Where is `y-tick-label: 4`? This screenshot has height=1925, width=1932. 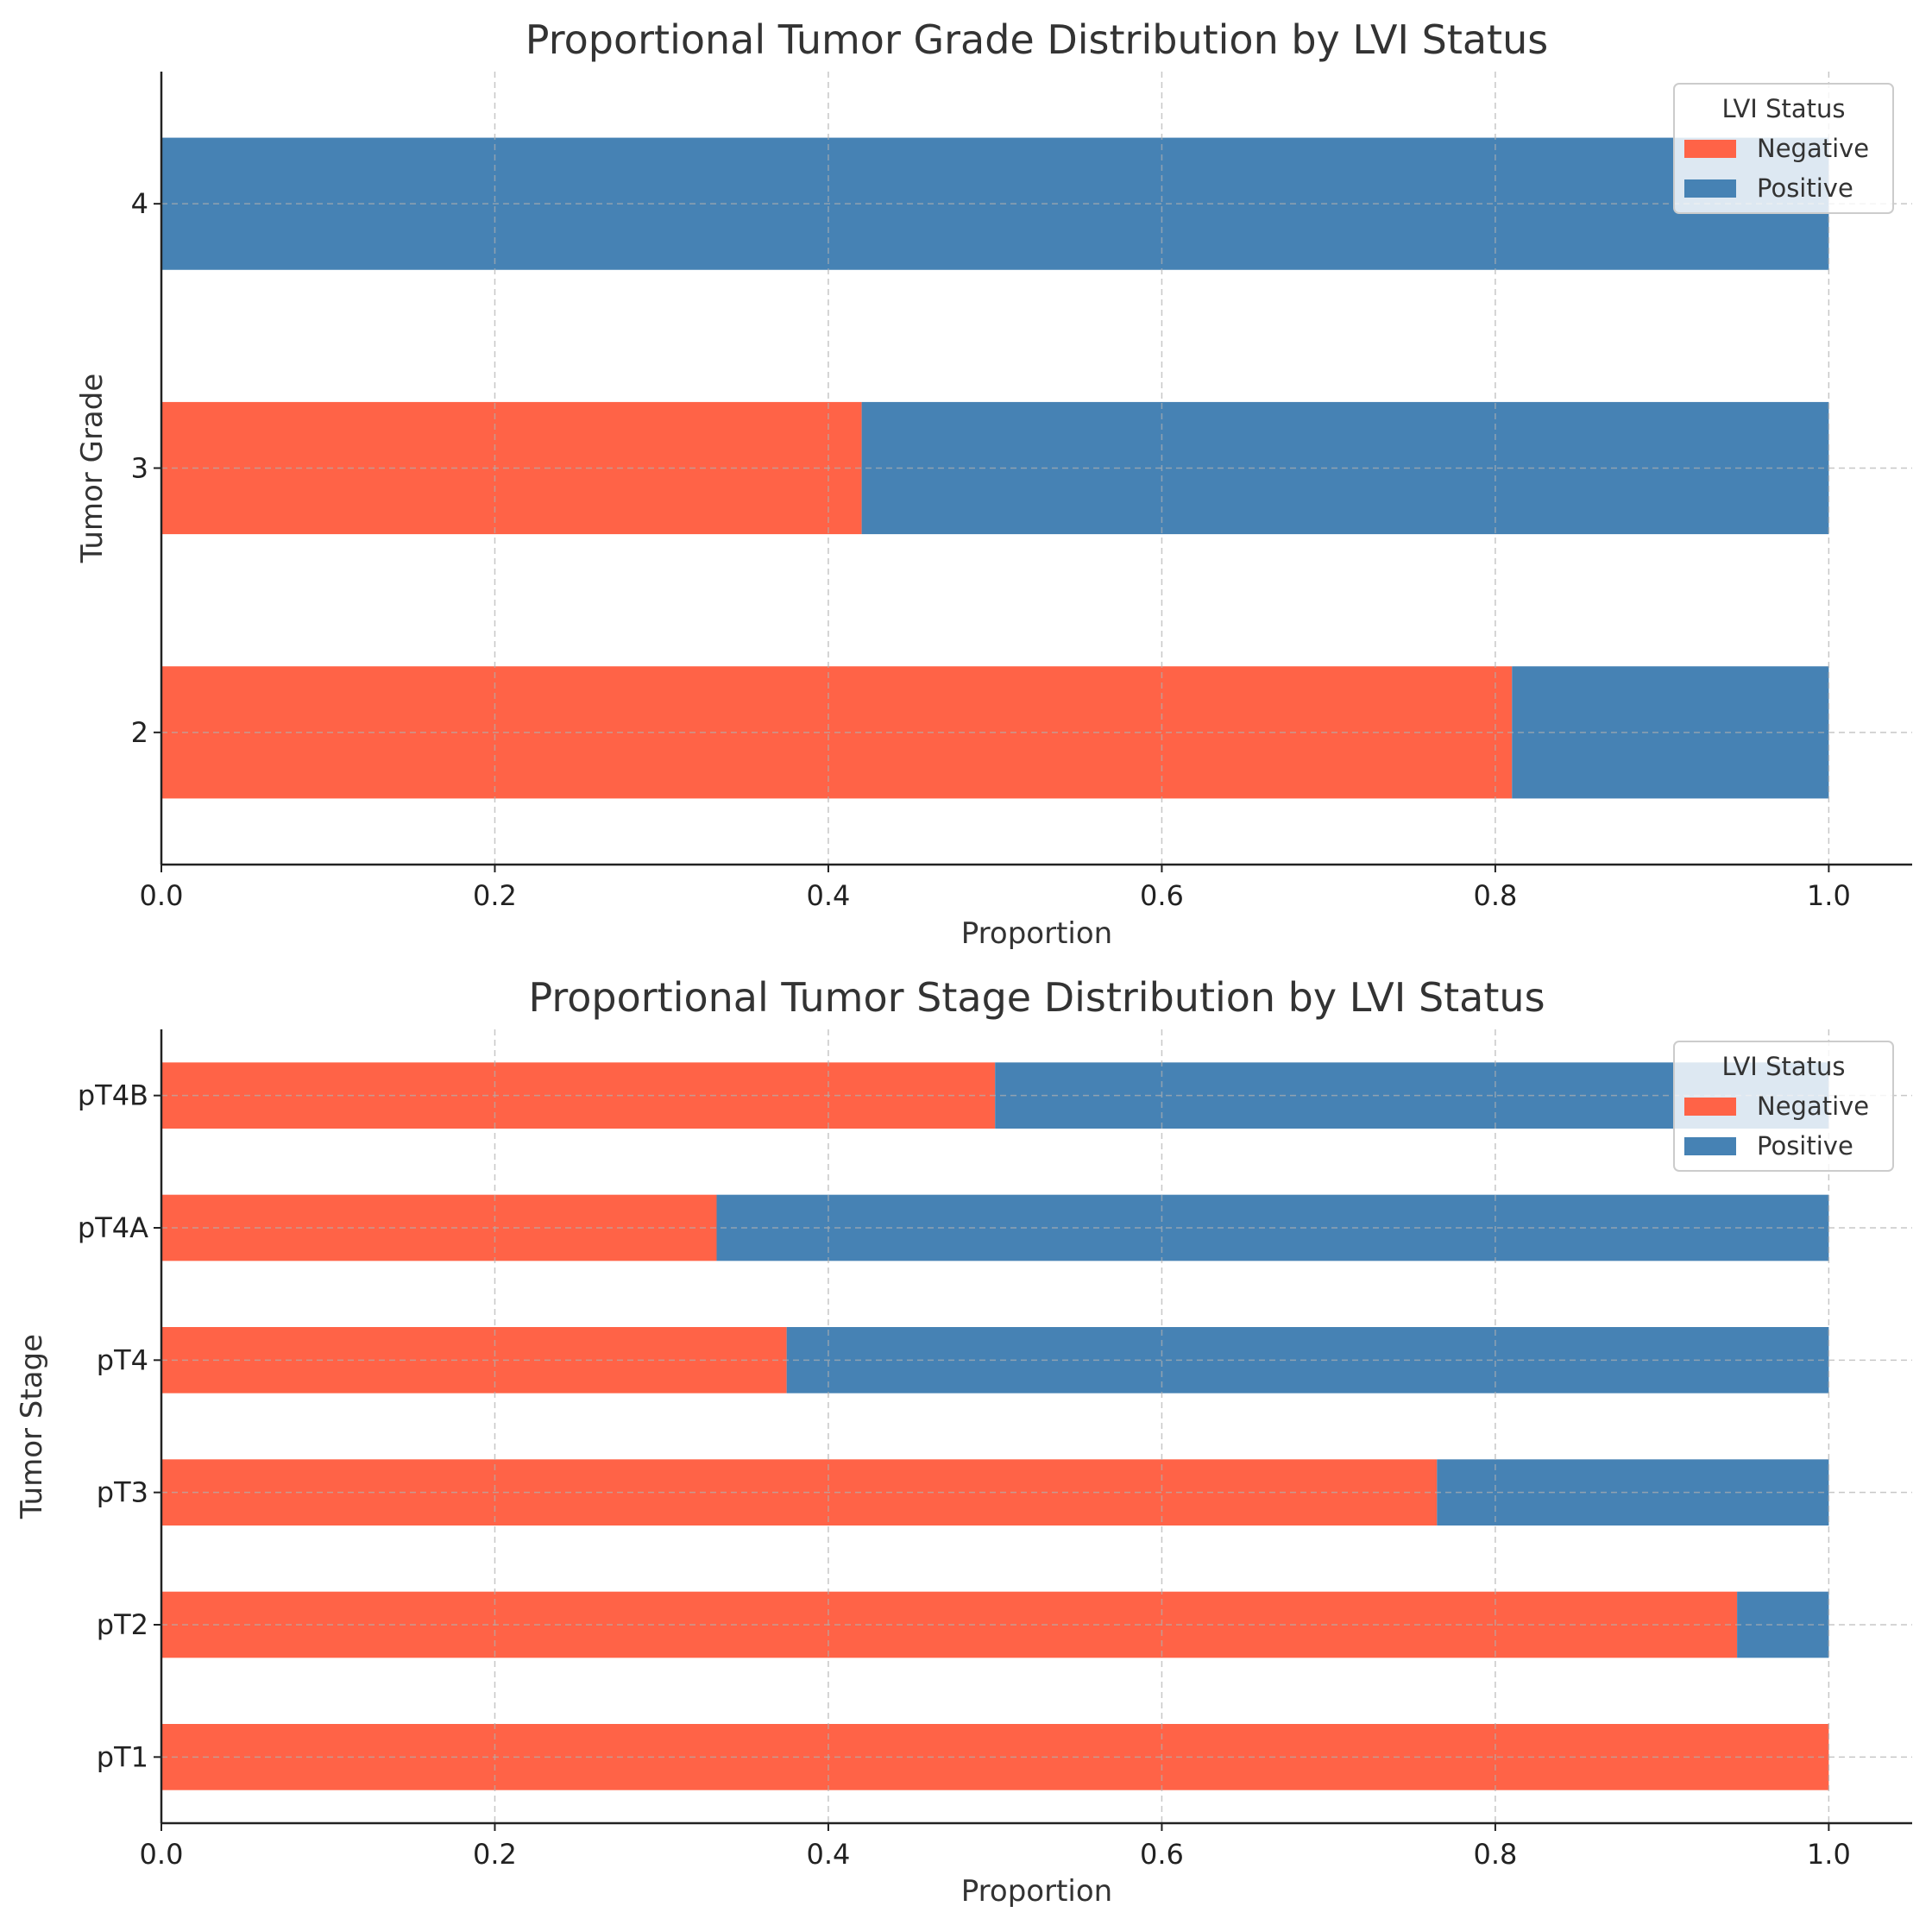 y-tick-label: 4 is located at coordinates (139, 203).